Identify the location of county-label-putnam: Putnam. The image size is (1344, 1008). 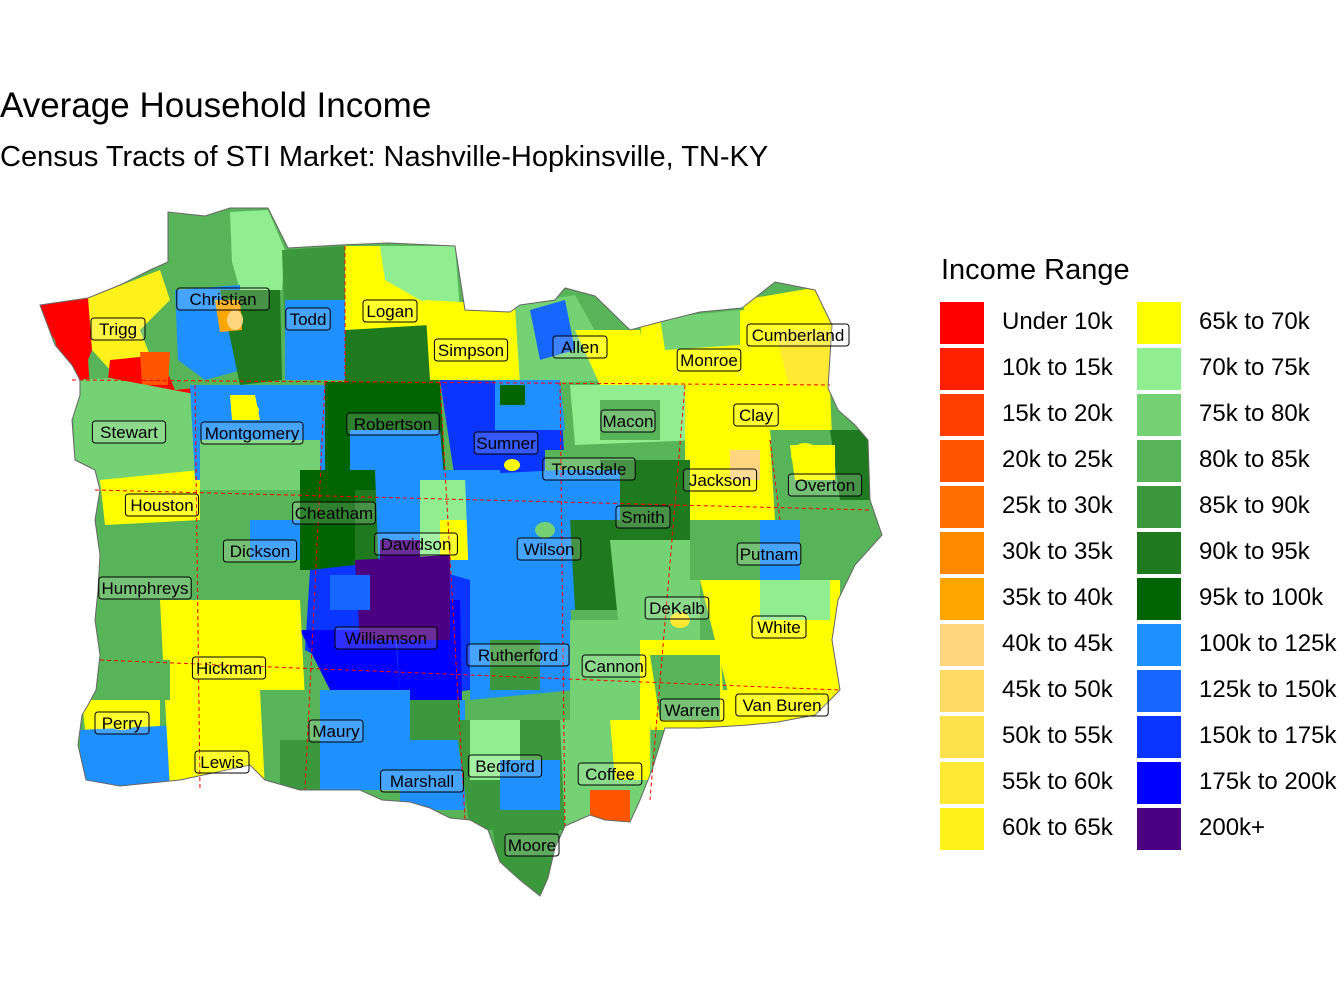
(769, 554).